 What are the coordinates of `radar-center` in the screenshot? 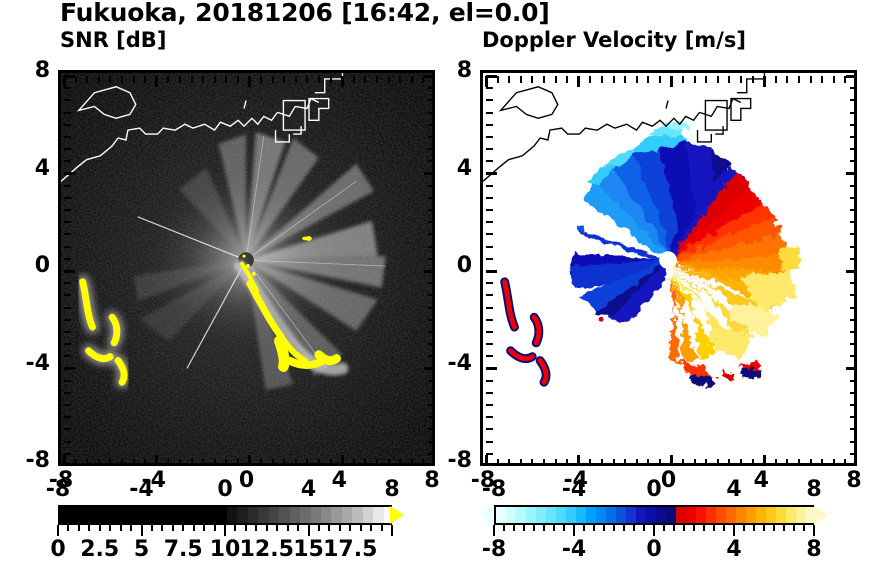 It's located at (668, 260).